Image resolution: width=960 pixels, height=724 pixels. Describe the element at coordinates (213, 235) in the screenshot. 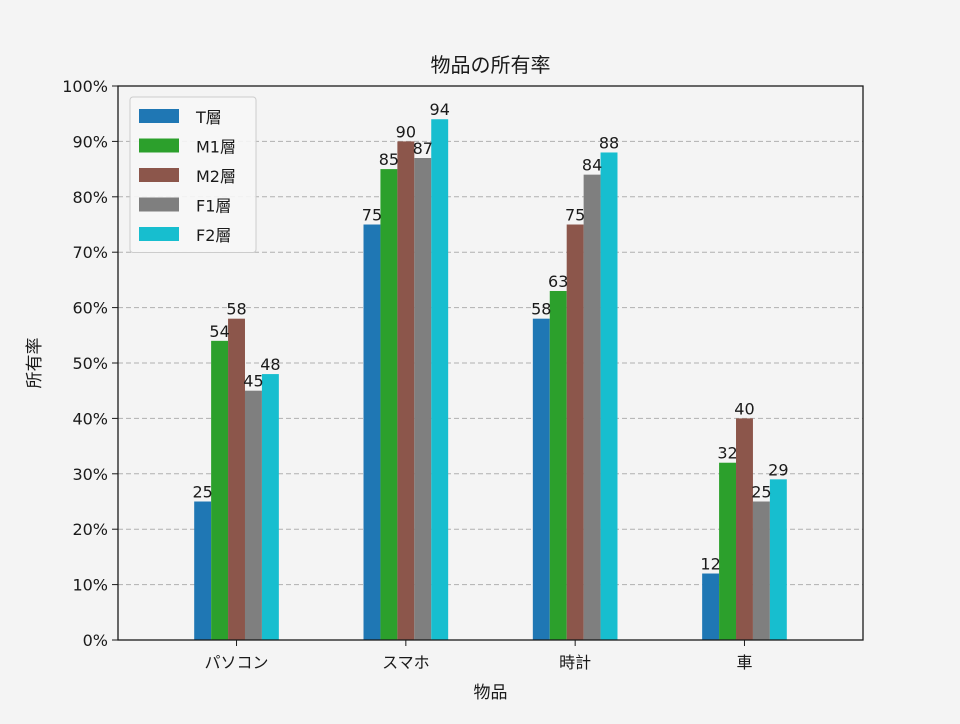

I see `legend-label: F2層` at that location.